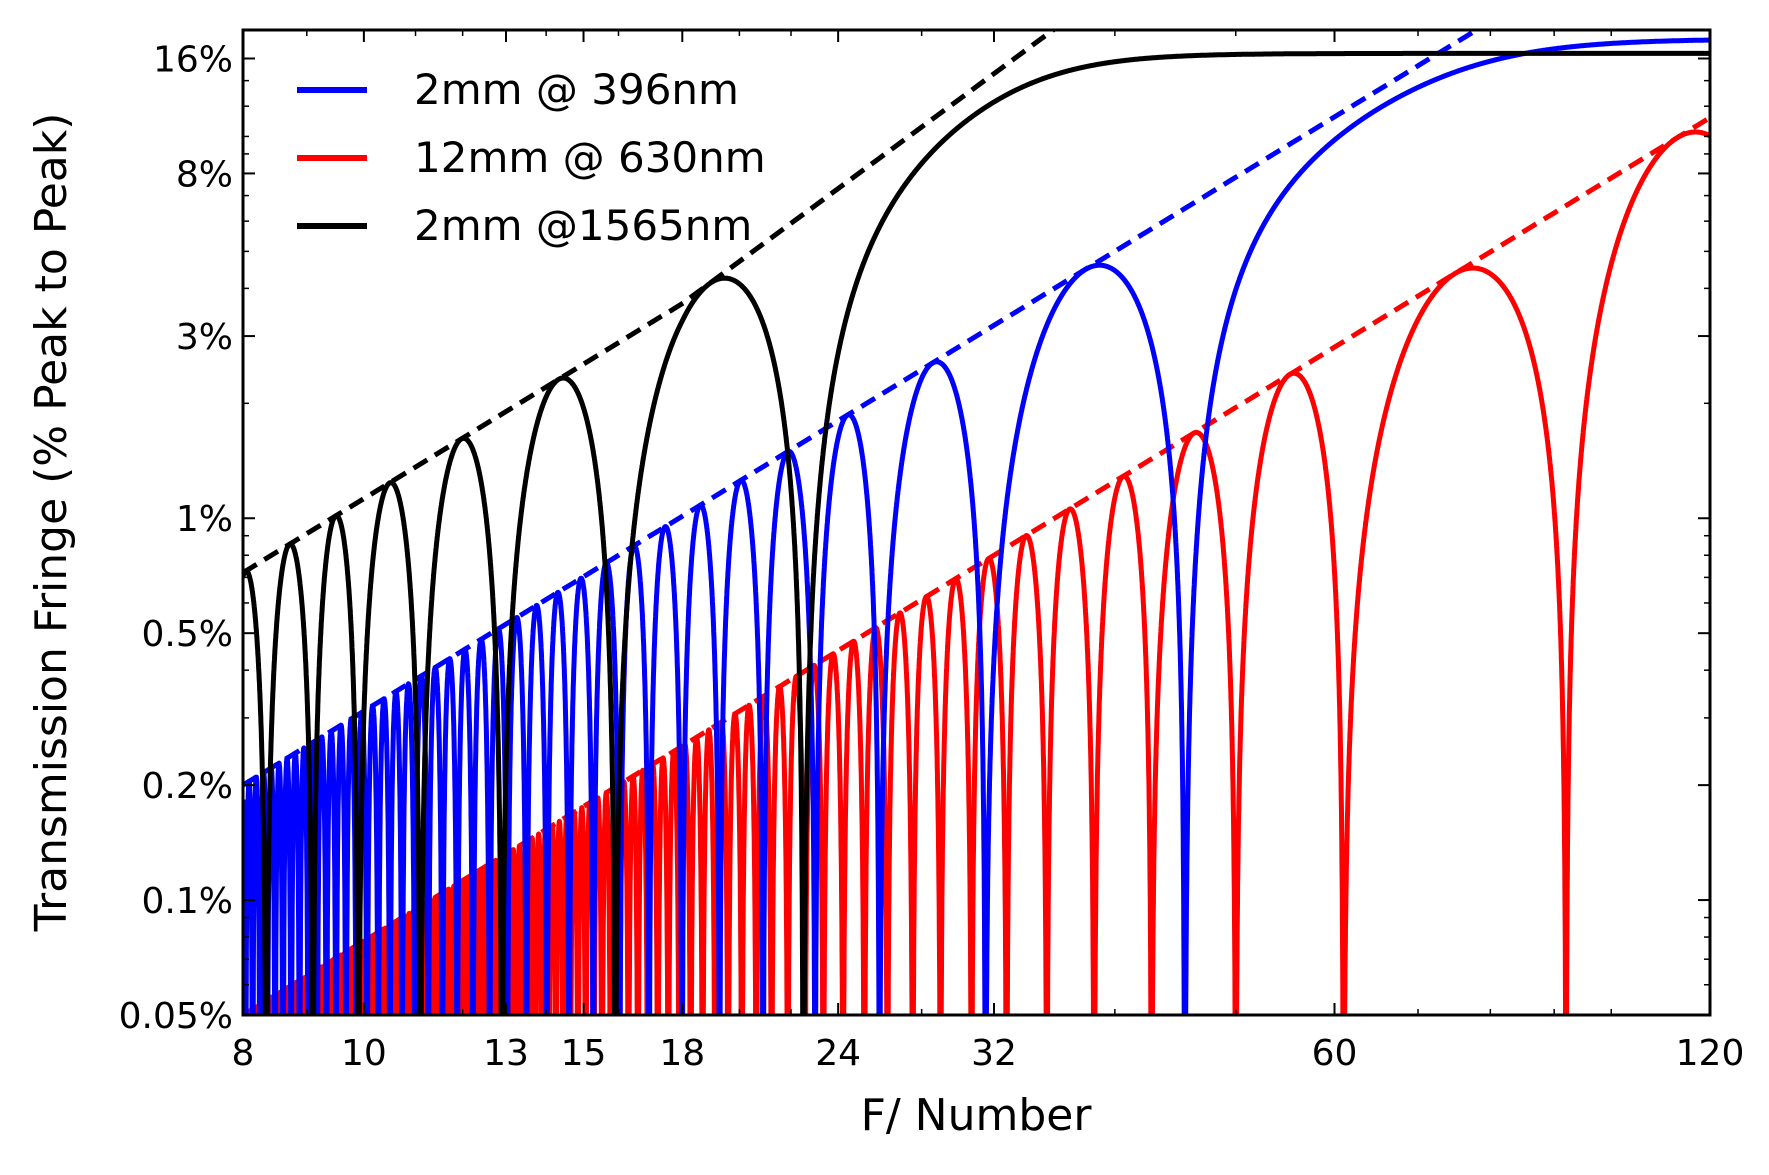  What do you see at coordinates (187, 786) in the screenshot?
I see `y-tick-label: 0.2%` at bounding box center [187, 786].